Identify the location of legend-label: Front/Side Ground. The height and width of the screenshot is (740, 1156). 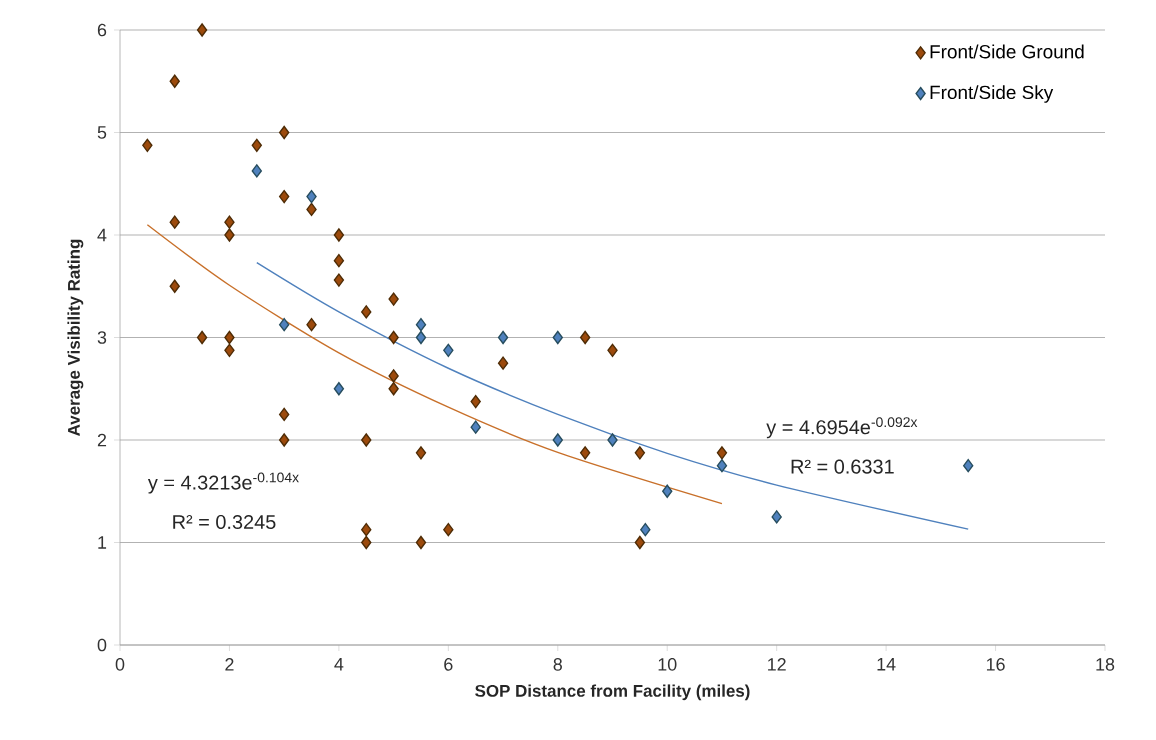
(1007, 51).